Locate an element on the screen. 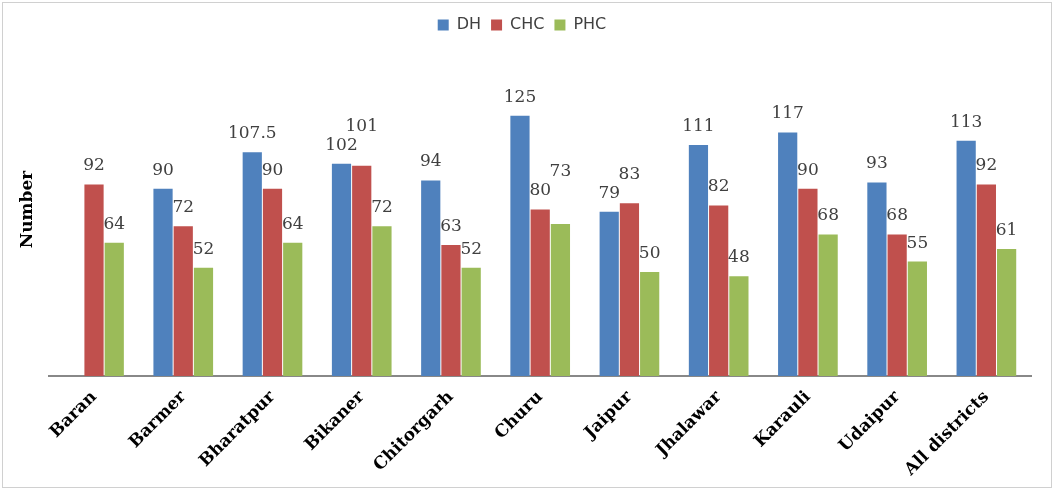 The height and width of the screenshot is (490, 1054). data-label: 55 is located at coordinates (917, 241).